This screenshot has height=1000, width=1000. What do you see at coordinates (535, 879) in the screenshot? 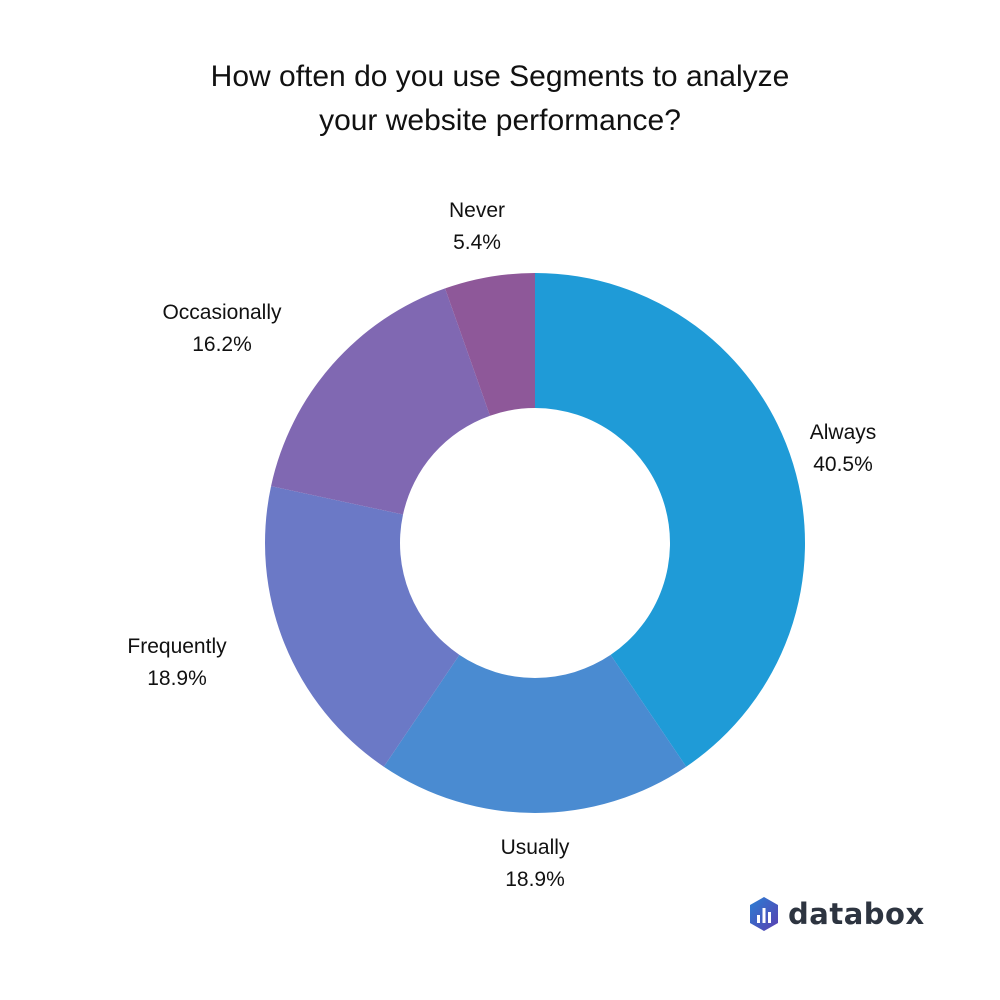
I see `label-usually-value: 18.9%` at bounding box center [535, 879].